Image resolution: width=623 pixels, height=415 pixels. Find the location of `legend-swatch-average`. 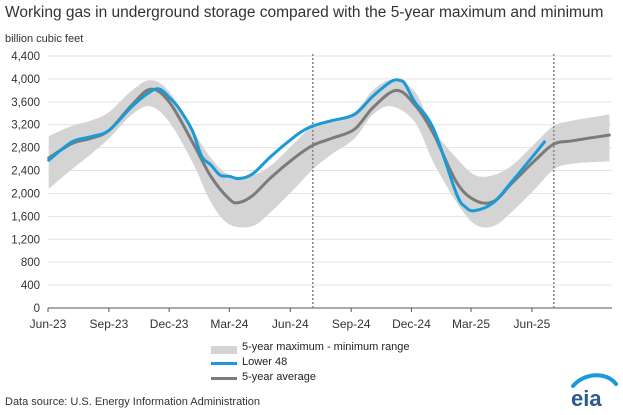

legend-swatch-average is located at coordinates (224, 378).